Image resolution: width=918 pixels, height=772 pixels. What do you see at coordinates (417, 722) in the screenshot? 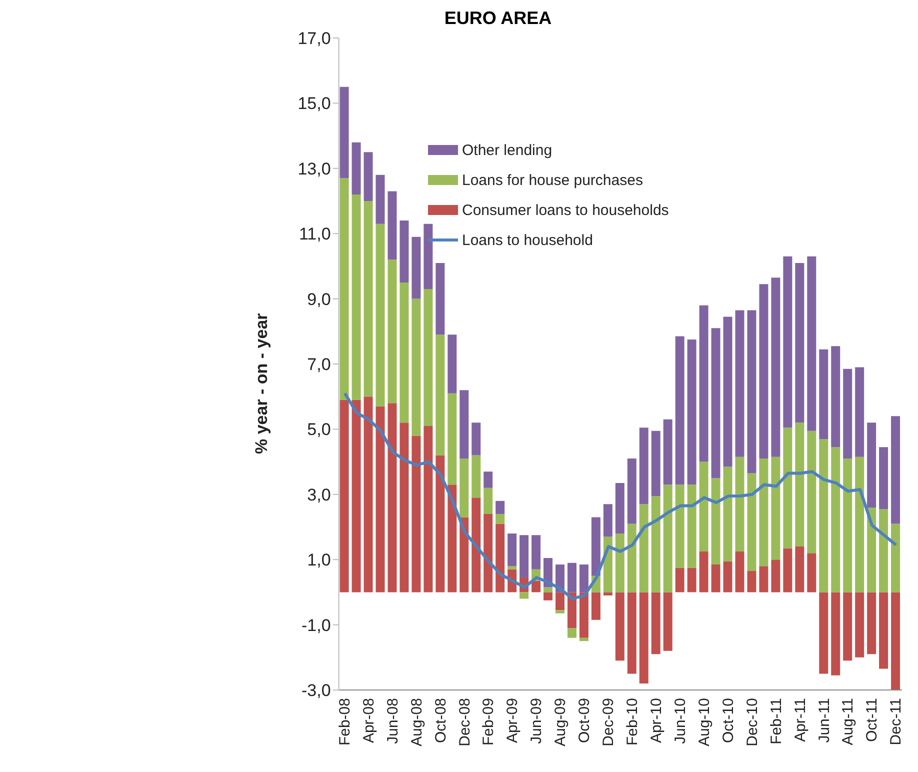
I see `x-tick-label: Aug-08` at bounding box center [417, 722].